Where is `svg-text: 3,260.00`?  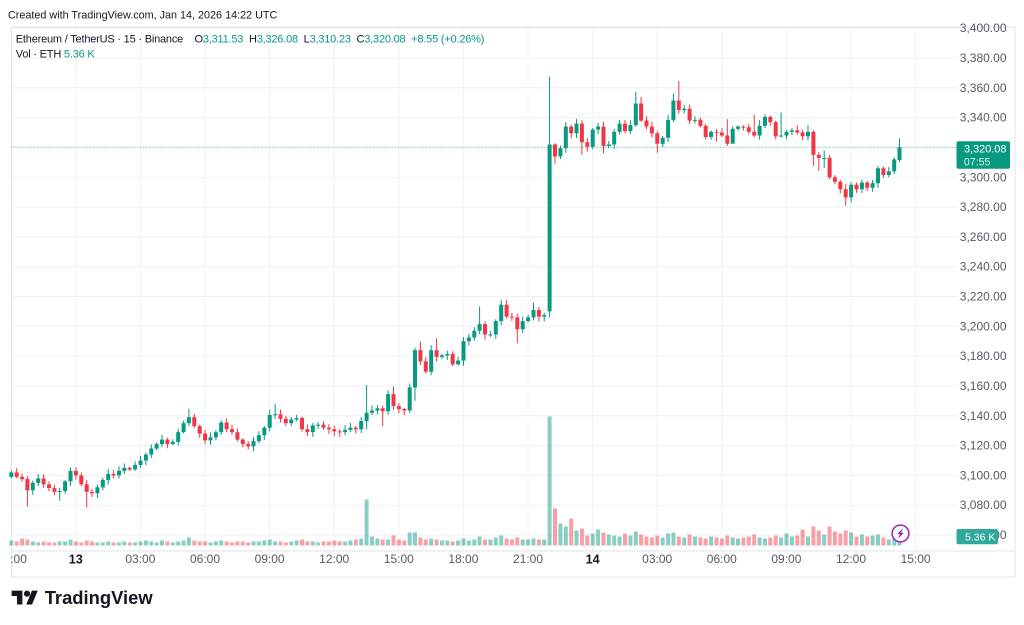
svg-text: 3,260.00 is located at coordinates (983, 237).